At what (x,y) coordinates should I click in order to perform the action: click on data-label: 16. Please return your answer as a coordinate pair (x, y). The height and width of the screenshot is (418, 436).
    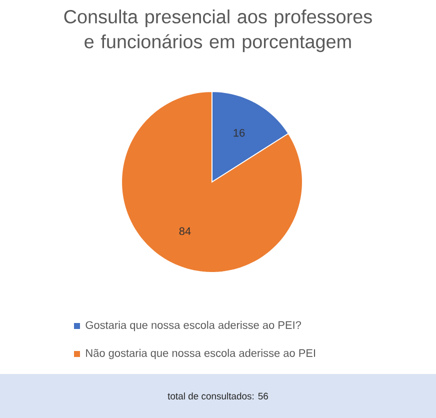
    Looking at the image, I should click on (239, 132).